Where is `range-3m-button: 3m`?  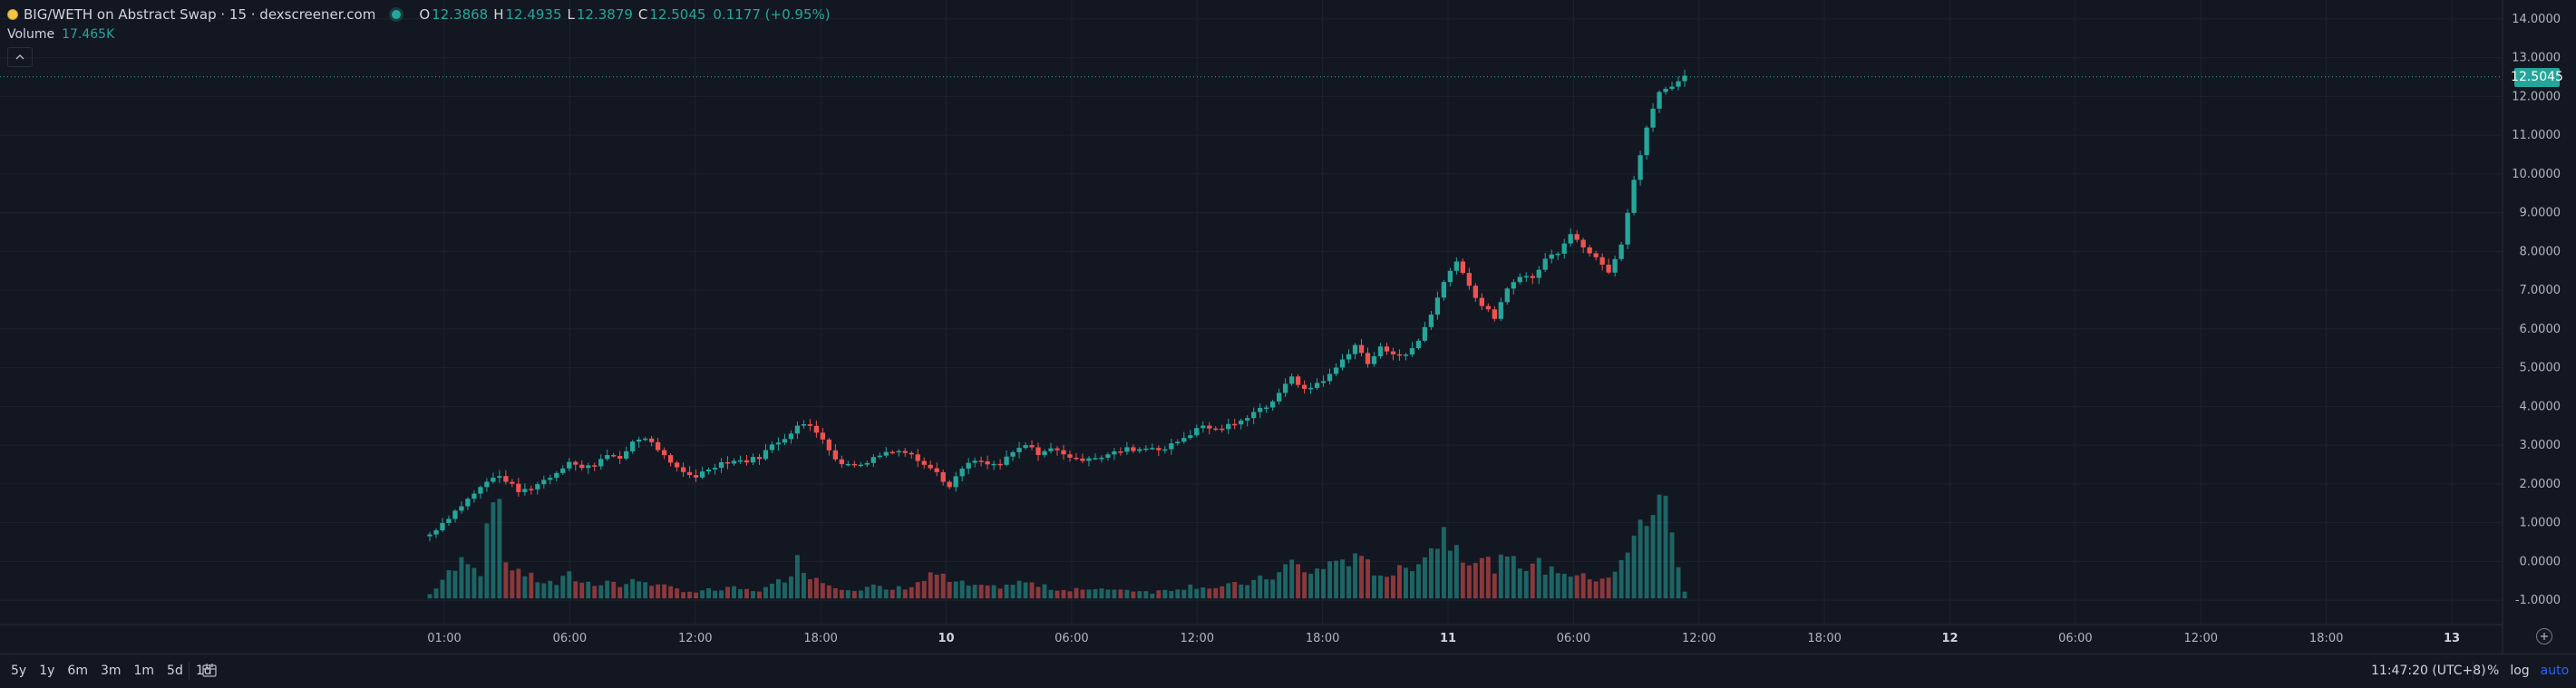 range-3m-button: 3m is located at coordinates (111, 671).